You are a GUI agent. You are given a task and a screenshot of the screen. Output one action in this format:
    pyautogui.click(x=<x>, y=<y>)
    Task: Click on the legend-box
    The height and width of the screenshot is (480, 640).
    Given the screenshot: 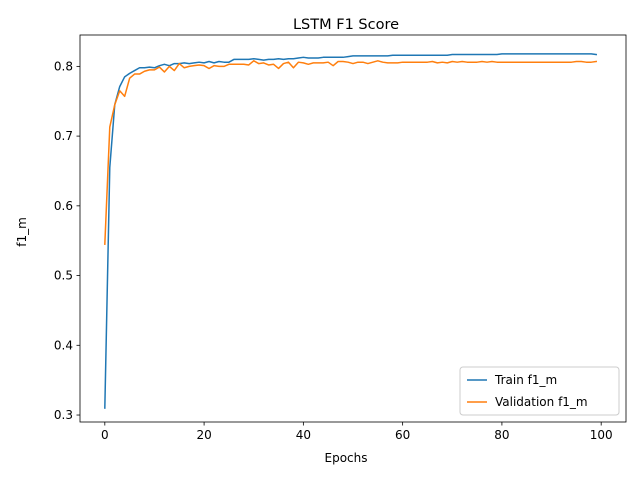 What is the action you would take?
    pyautogui.click(x=539, y=391)
    